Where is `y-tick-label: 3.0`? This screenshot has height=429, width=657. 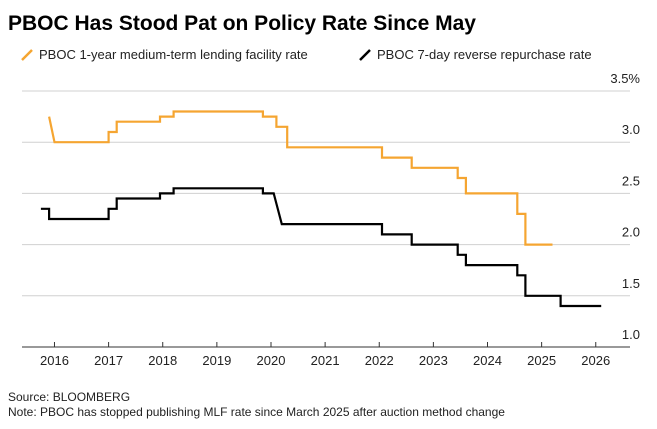
y-tick-label: 3.0 is located at coordinates (631, 129).